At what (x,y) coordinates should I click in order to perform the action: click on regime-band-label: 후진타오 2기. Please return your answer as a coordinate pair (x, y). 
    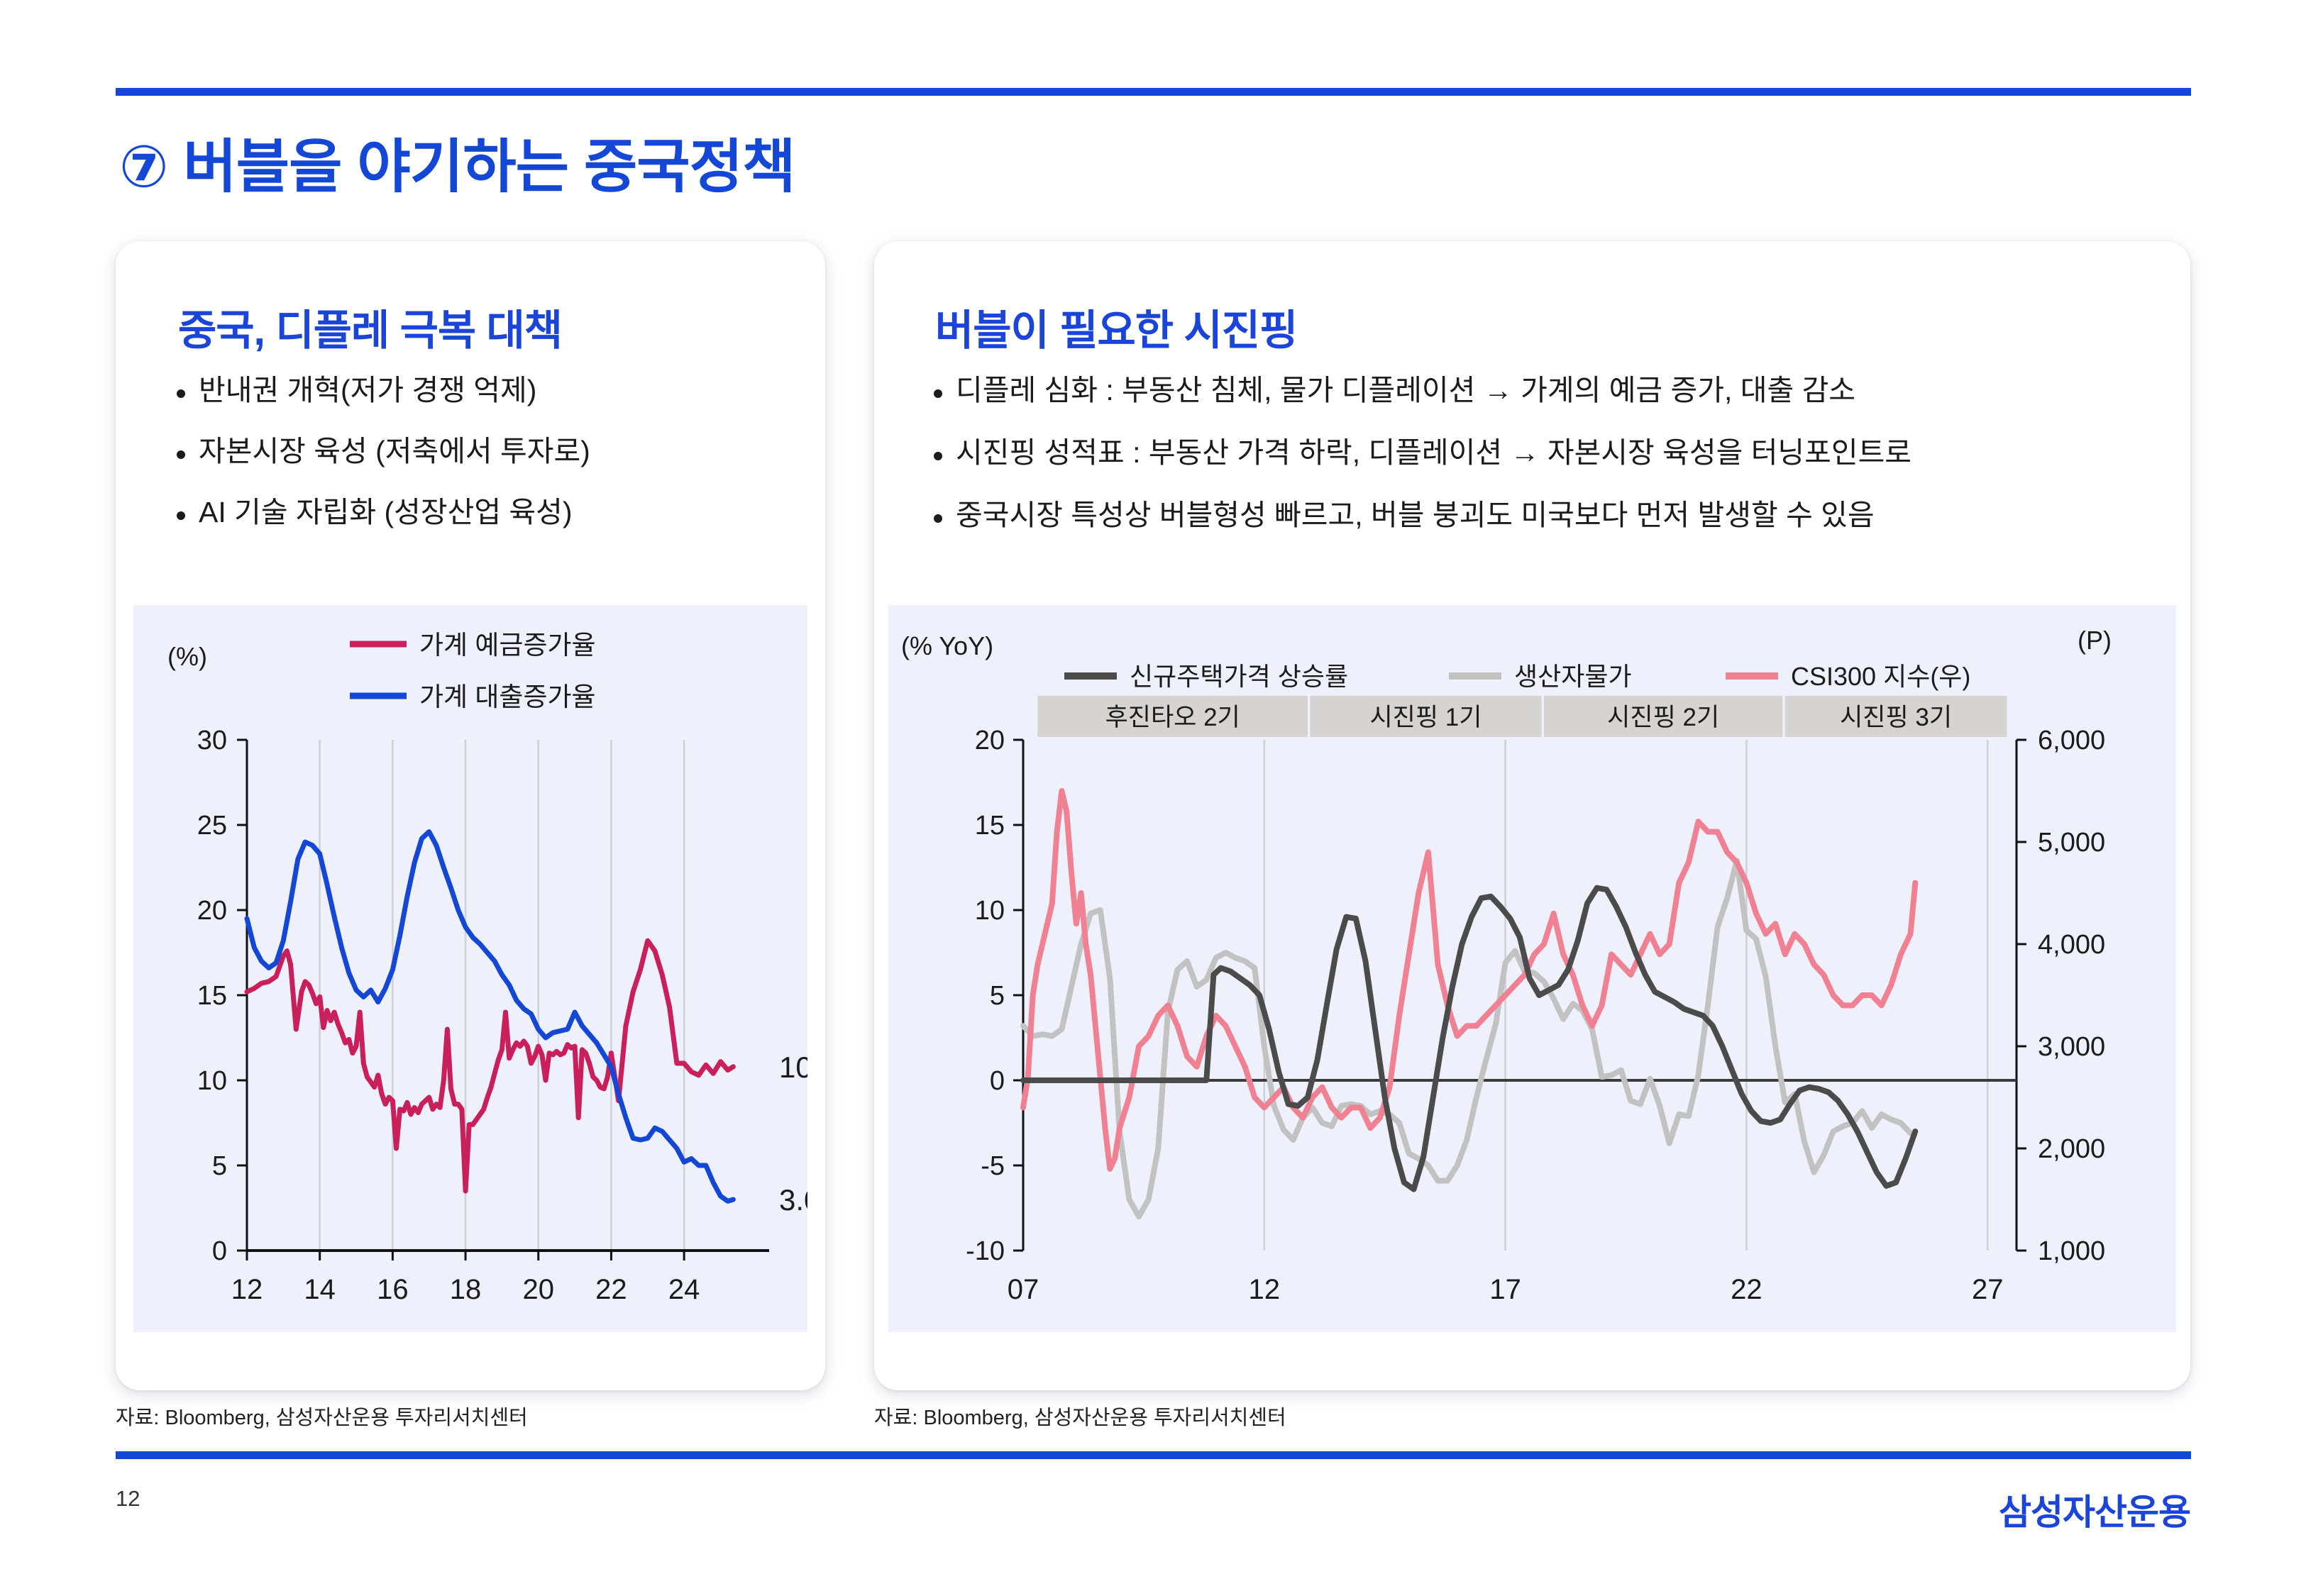
    Looking at the image, I should click on (1172, 718).